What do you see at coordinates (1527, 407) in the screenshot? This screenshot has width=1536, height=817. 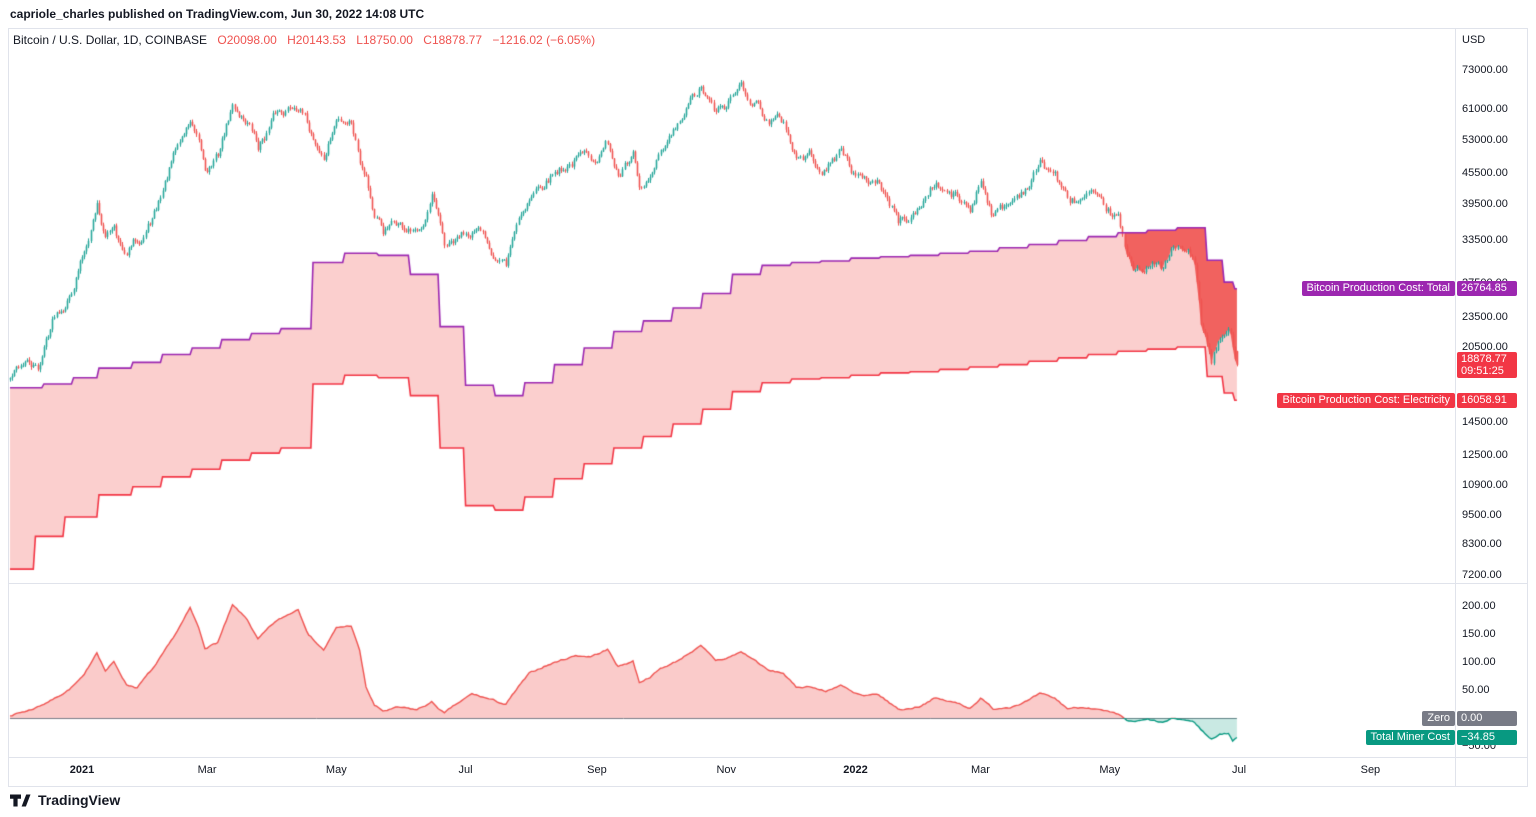 I see `chart-right-border` at bounding box center [1527, 407].